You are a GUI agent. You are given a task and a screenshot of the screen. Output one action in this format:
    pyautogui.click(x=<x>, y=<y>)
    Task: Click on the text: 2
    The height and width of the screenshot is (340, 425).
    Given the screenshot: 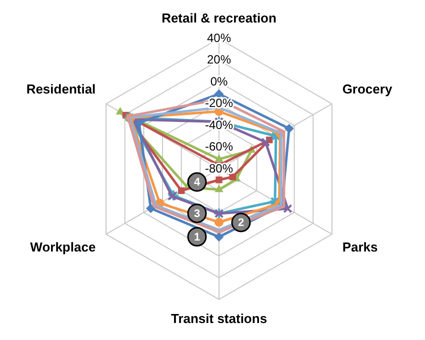 What is the action you would take?
    pyautogui.click(x=241, y=222)
    